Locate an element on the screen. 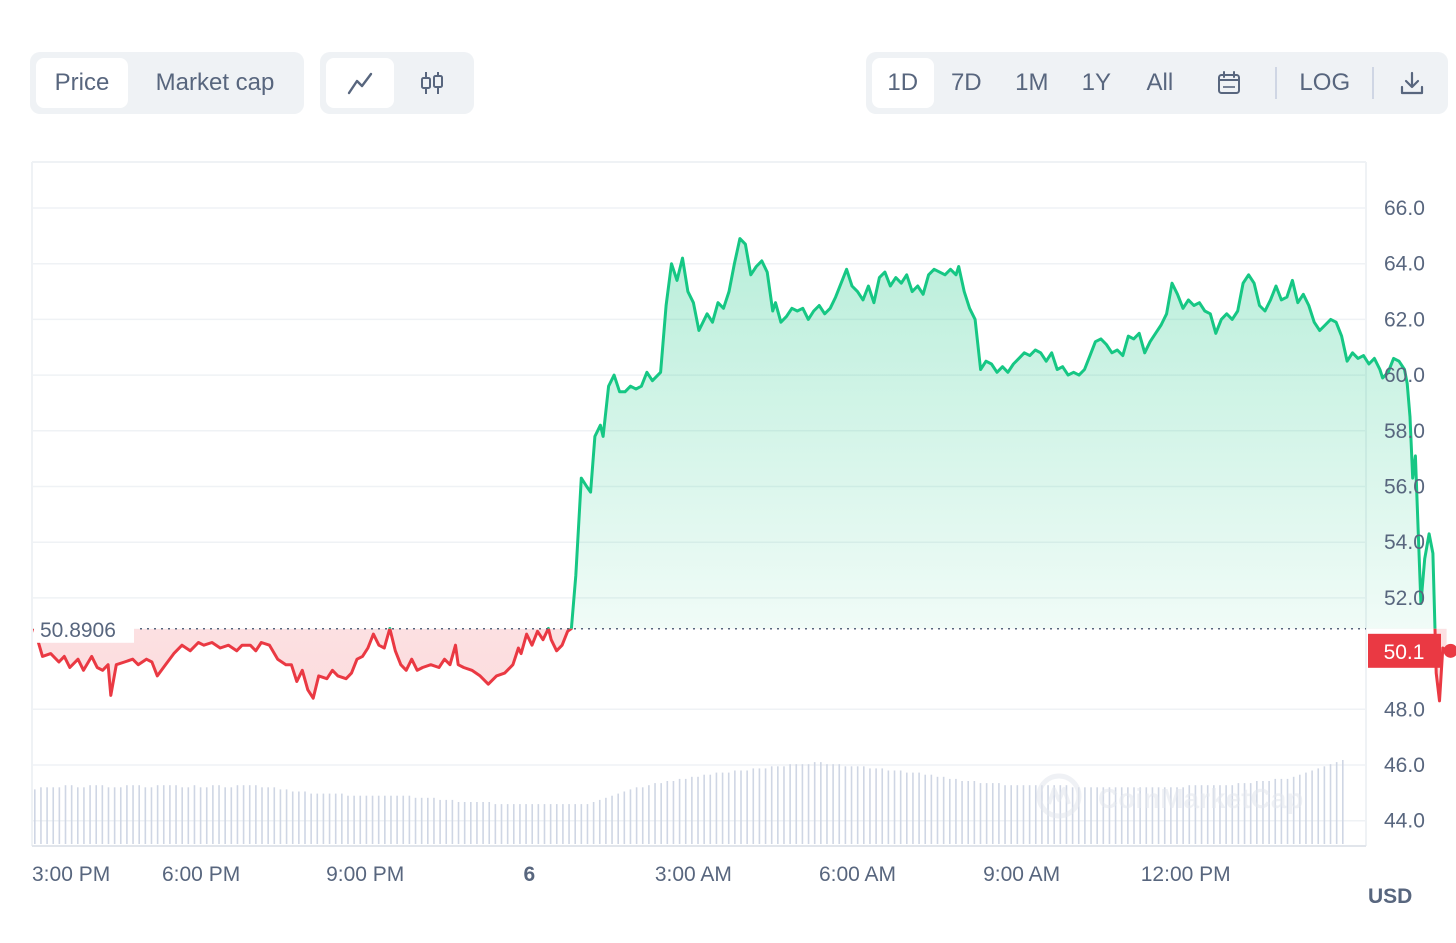 The height and width of the screenshot is (943, 1456). range-1d: 1D is located at coordinates (903, 83).